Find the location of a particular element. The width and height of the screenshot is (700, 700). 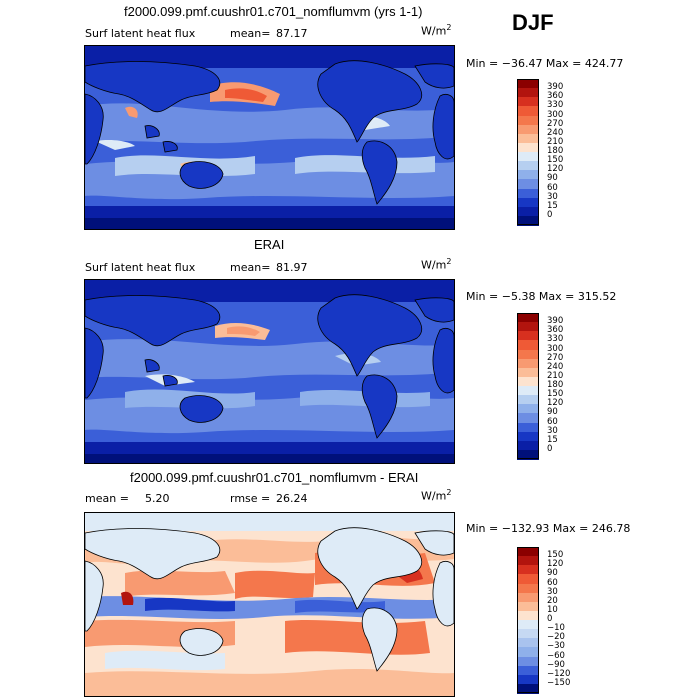

panel2-colorbar-tick: 60 is located at coordinates (552, 421).